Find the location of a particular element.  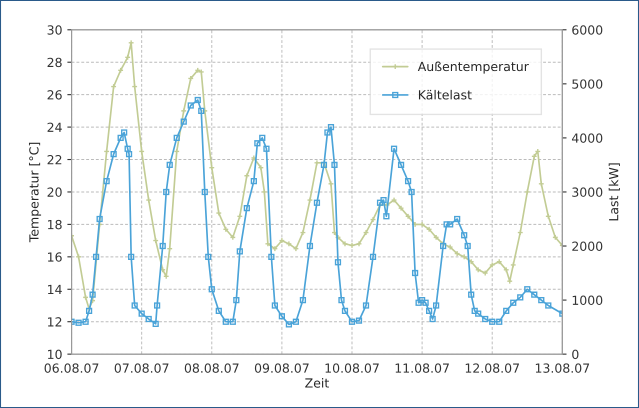

y-tick-label: 14 is located at coordinates (55, 289).